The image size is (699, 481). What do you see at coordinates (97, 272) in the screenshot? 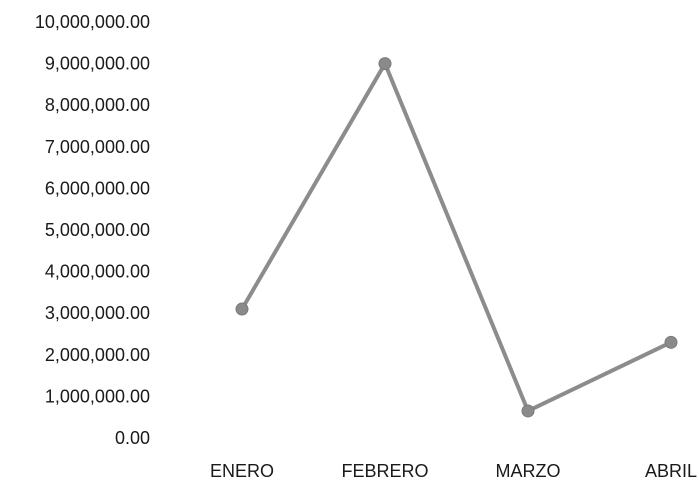
I see `y-tick-label: 4,000,000.00` at bounding box center [97, 272].